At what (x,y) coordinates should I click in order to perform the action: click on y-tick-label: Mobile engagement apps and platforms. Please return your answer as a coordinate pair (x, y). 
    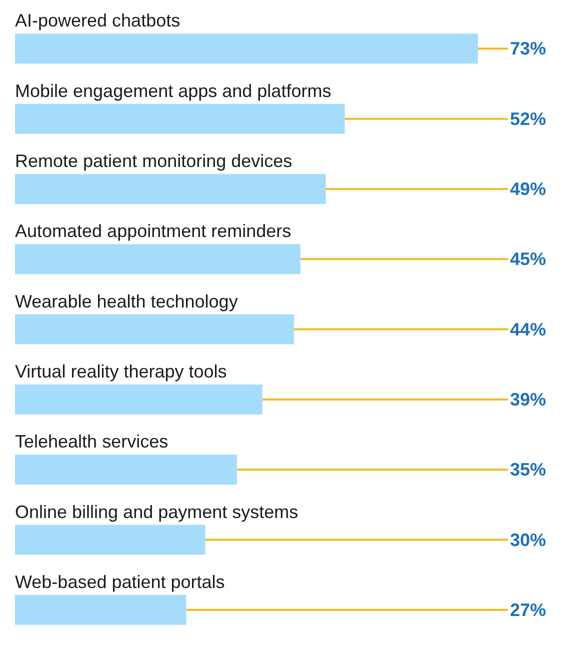
    Looking at the image, I should click on (173, 90).